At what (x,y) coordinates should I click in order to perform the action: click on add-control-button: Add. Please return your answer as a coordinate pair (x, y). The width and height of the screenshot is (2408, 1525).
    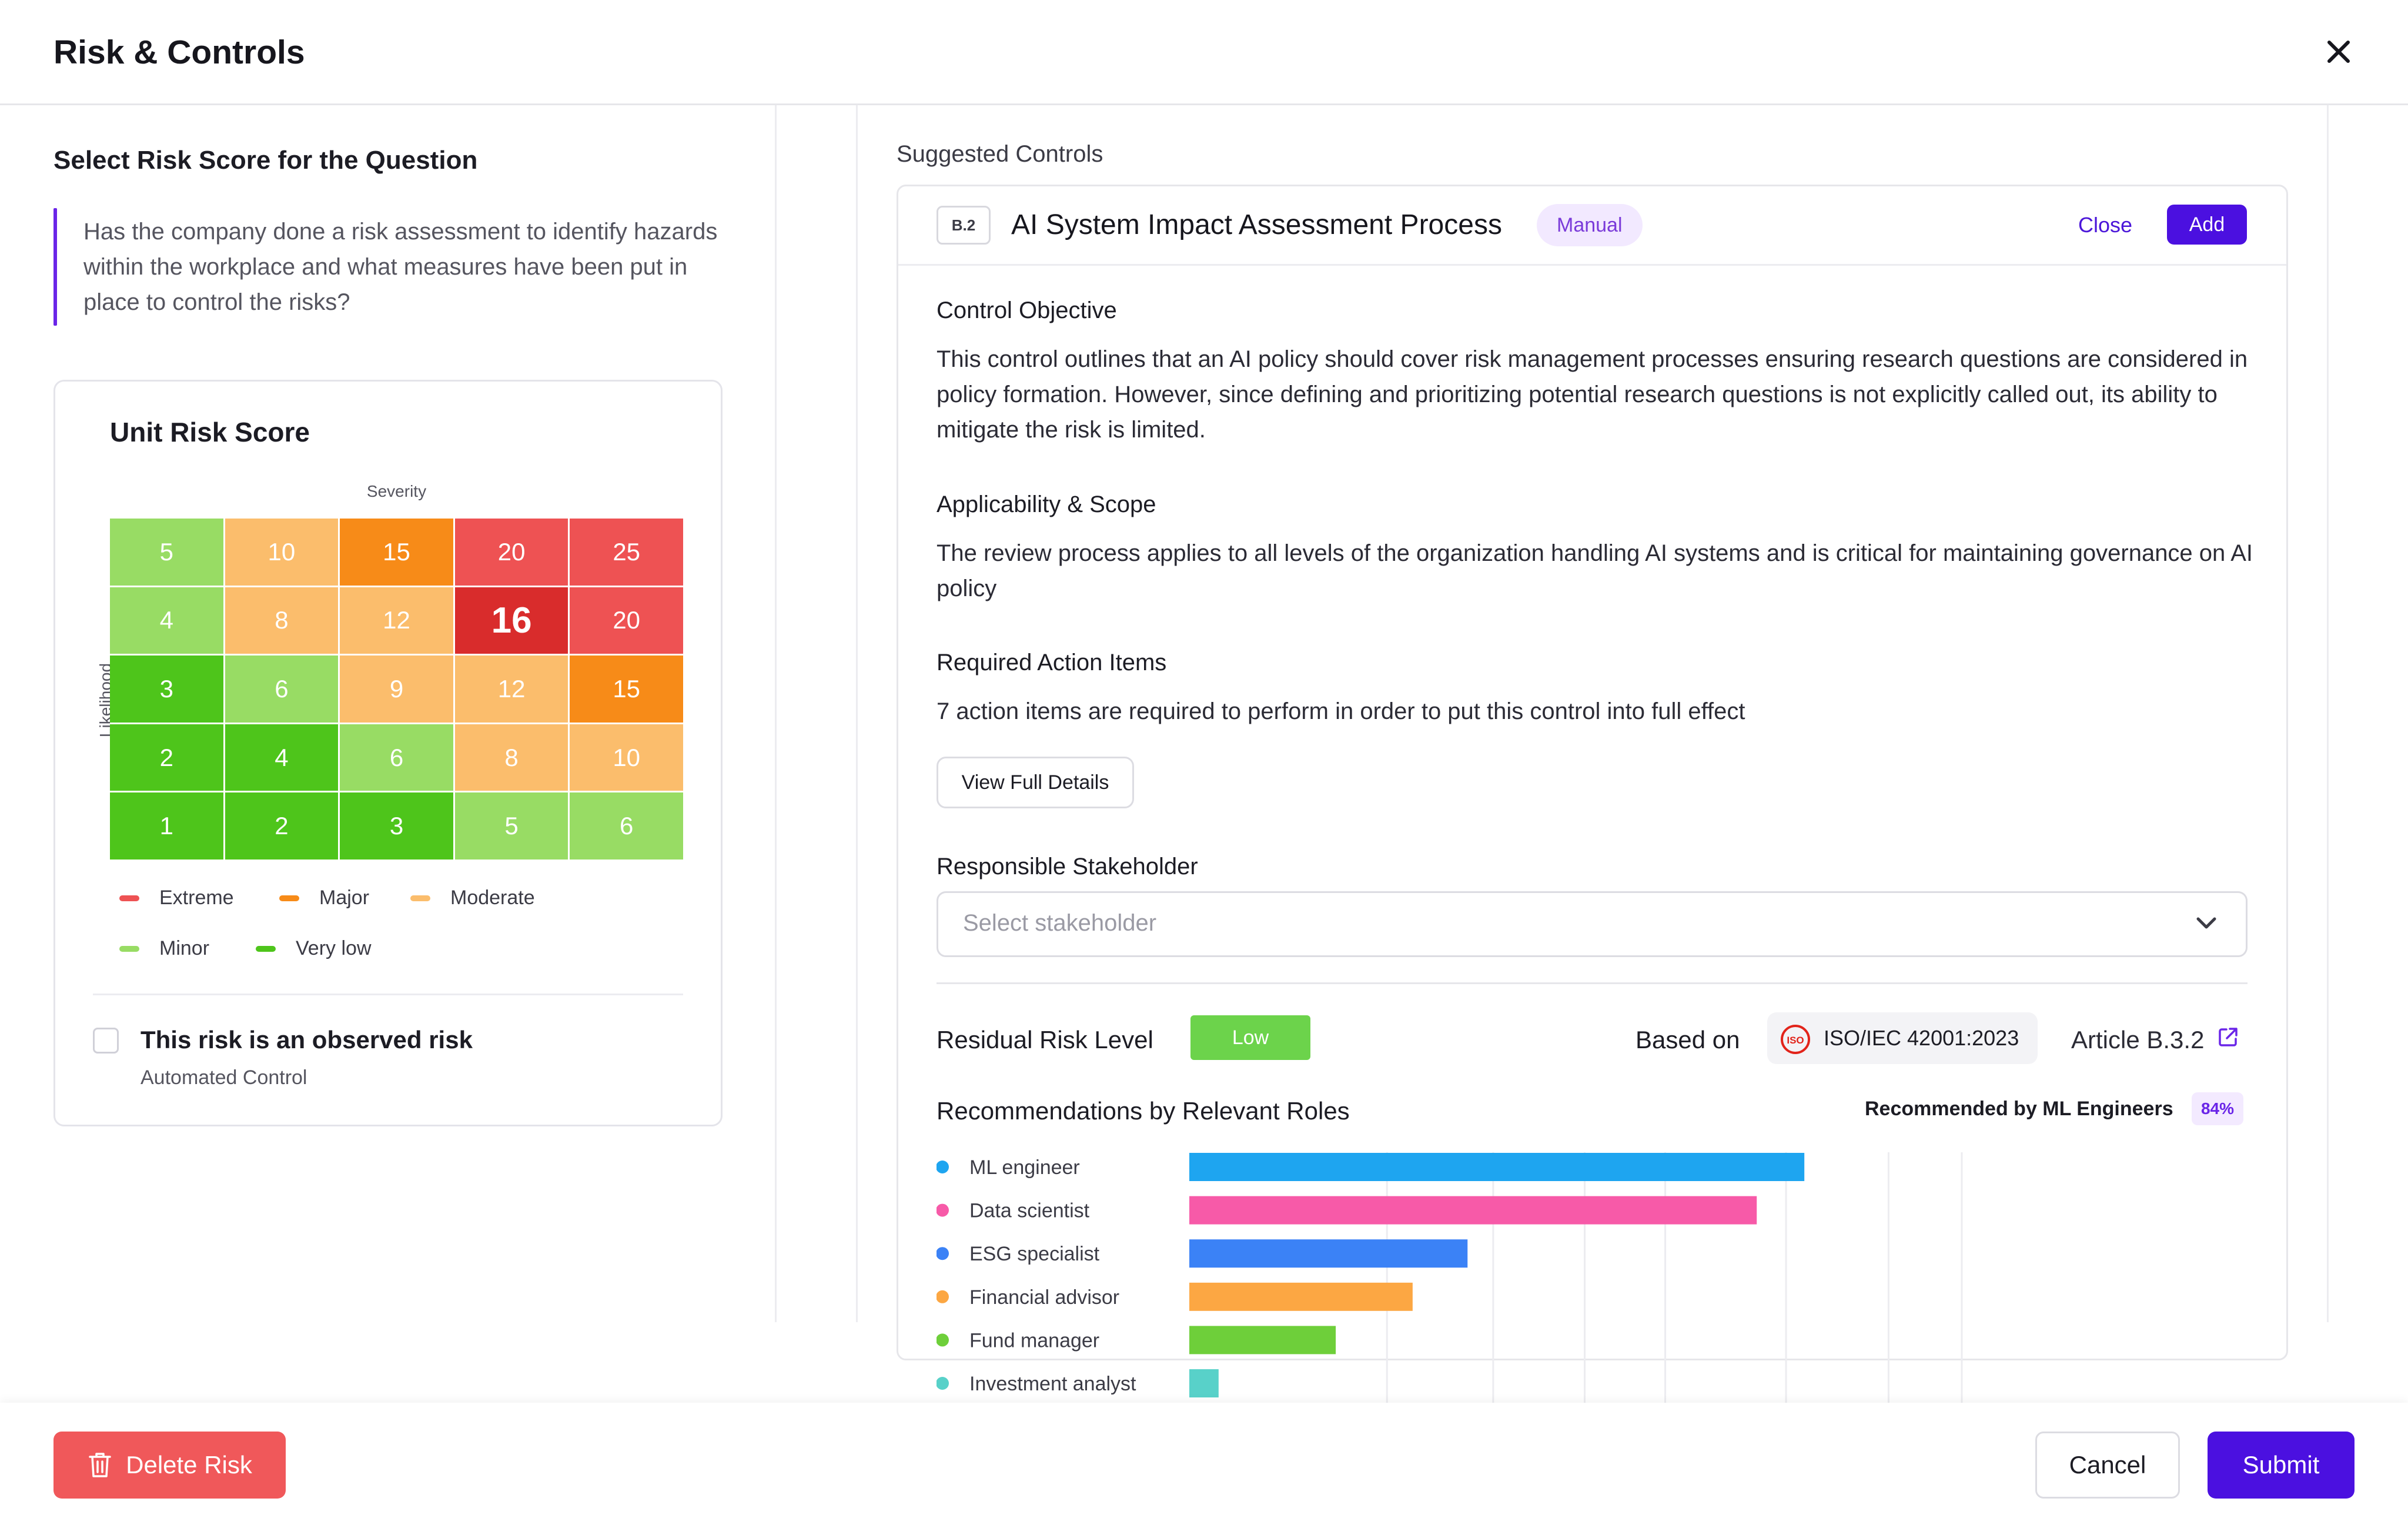
    Looking at the image, I should click on (2207, 225).